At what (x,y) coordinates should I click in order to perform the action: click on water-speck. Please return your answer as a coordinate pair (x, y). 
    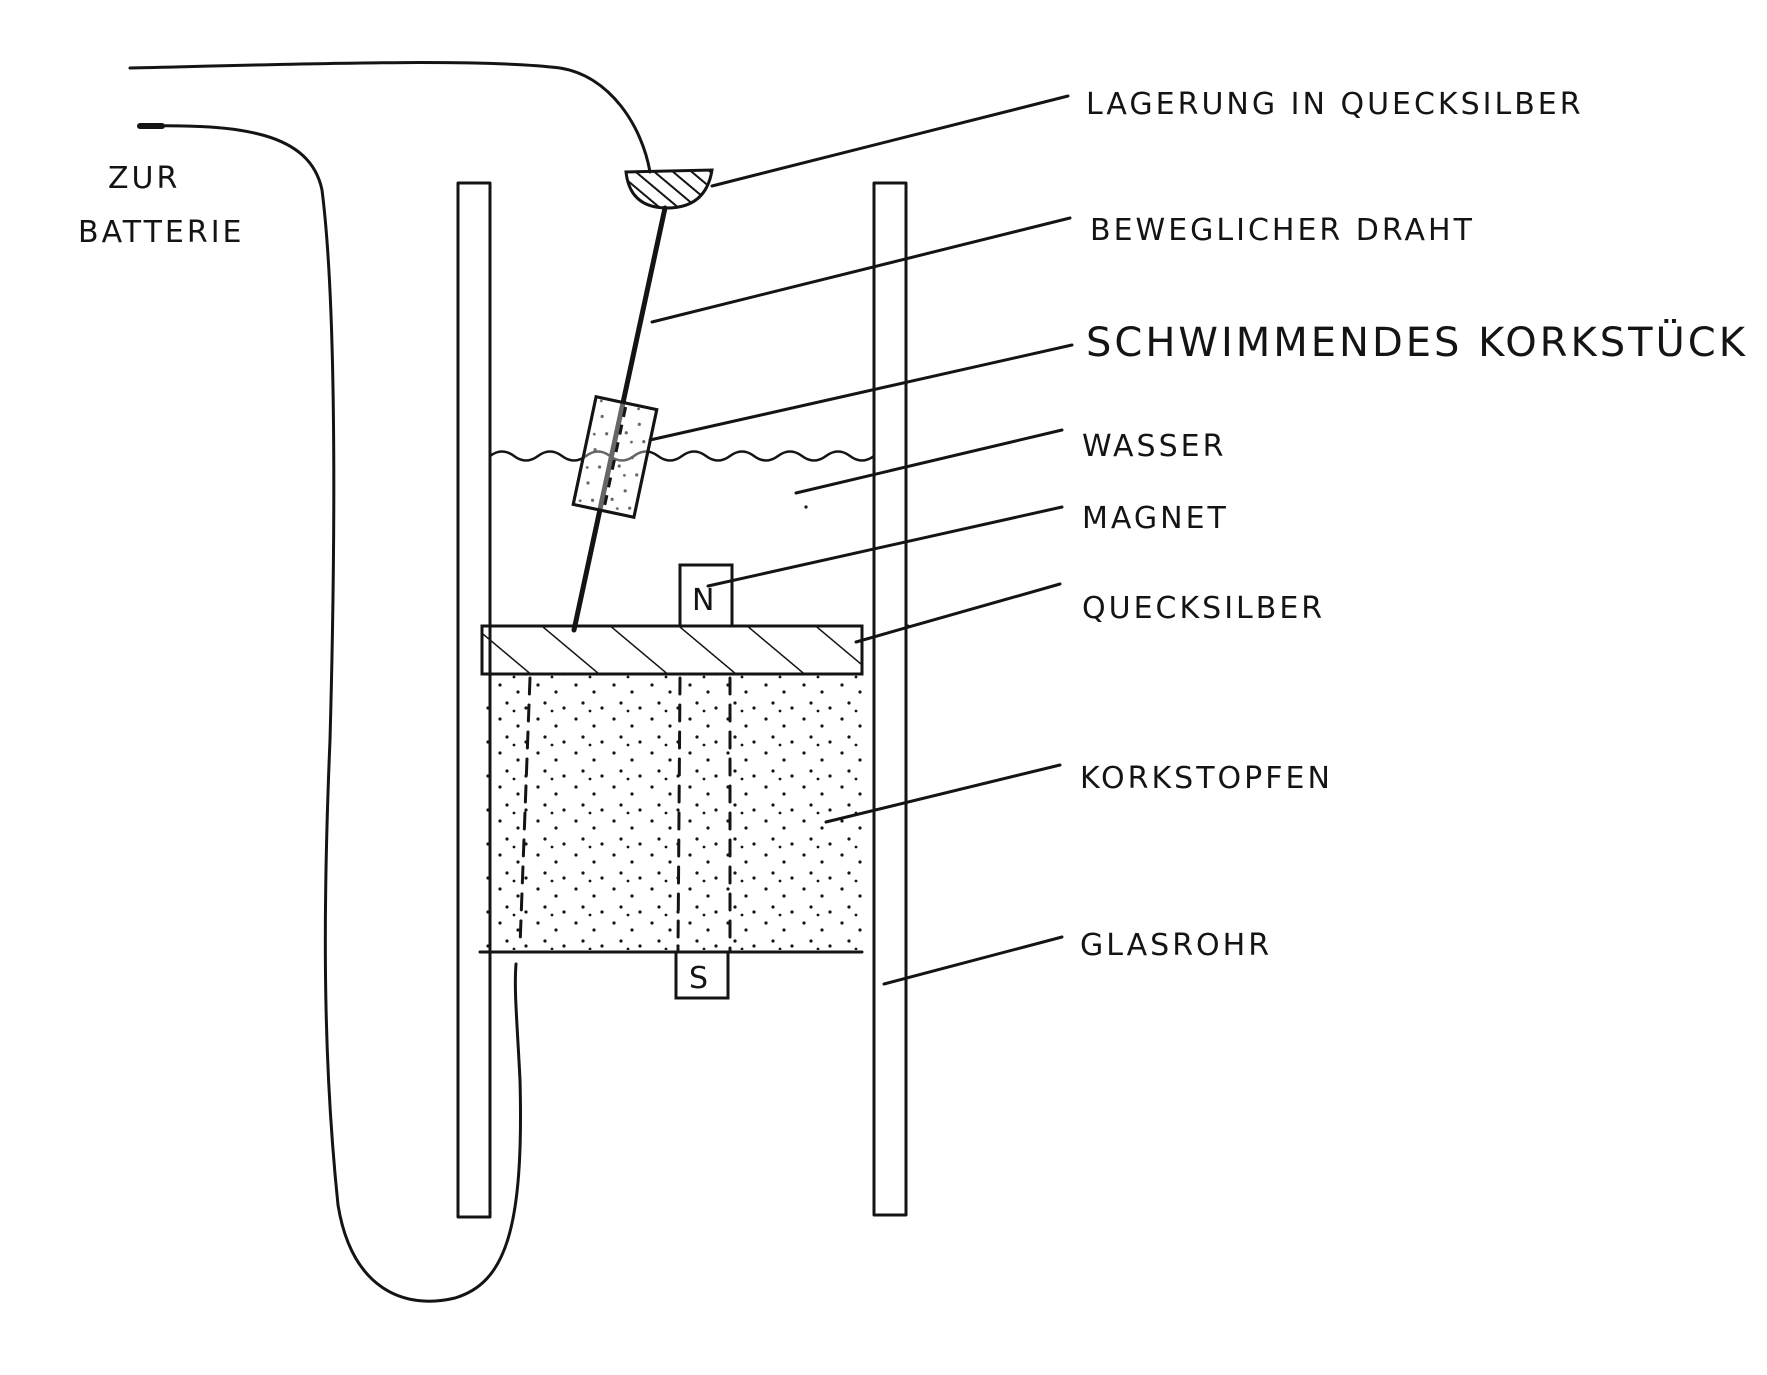
    Looking at the image, I should click on (806, 507).